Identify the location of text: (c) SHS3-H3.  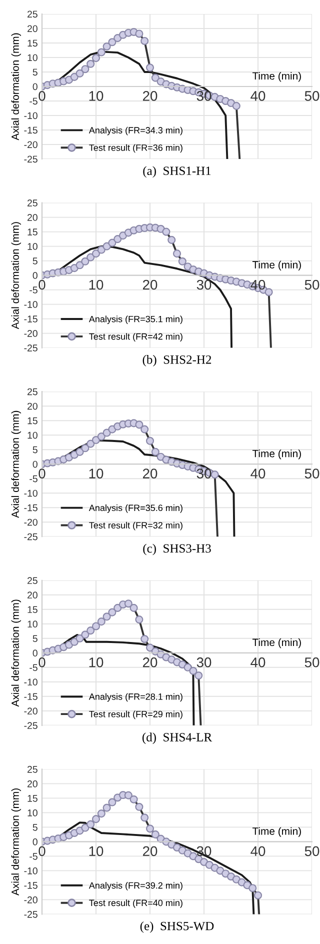
(177, 550).